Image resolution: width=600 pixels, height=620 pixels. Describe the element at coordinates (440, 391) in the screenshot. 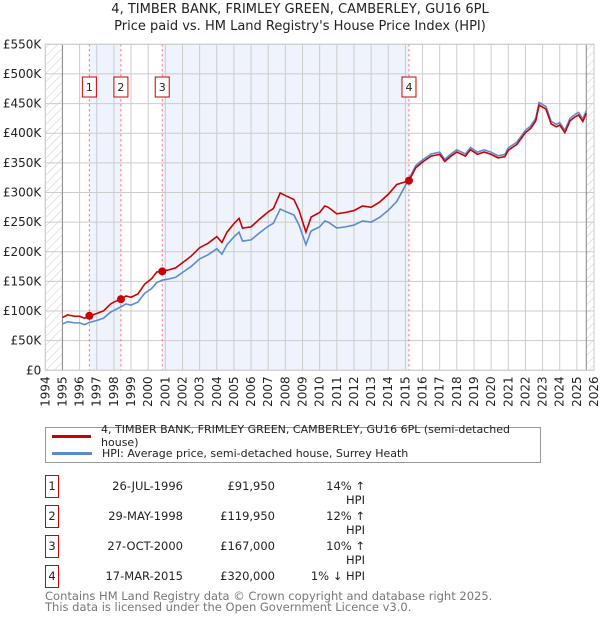

I see `x-tick-label: 2017` at that location.